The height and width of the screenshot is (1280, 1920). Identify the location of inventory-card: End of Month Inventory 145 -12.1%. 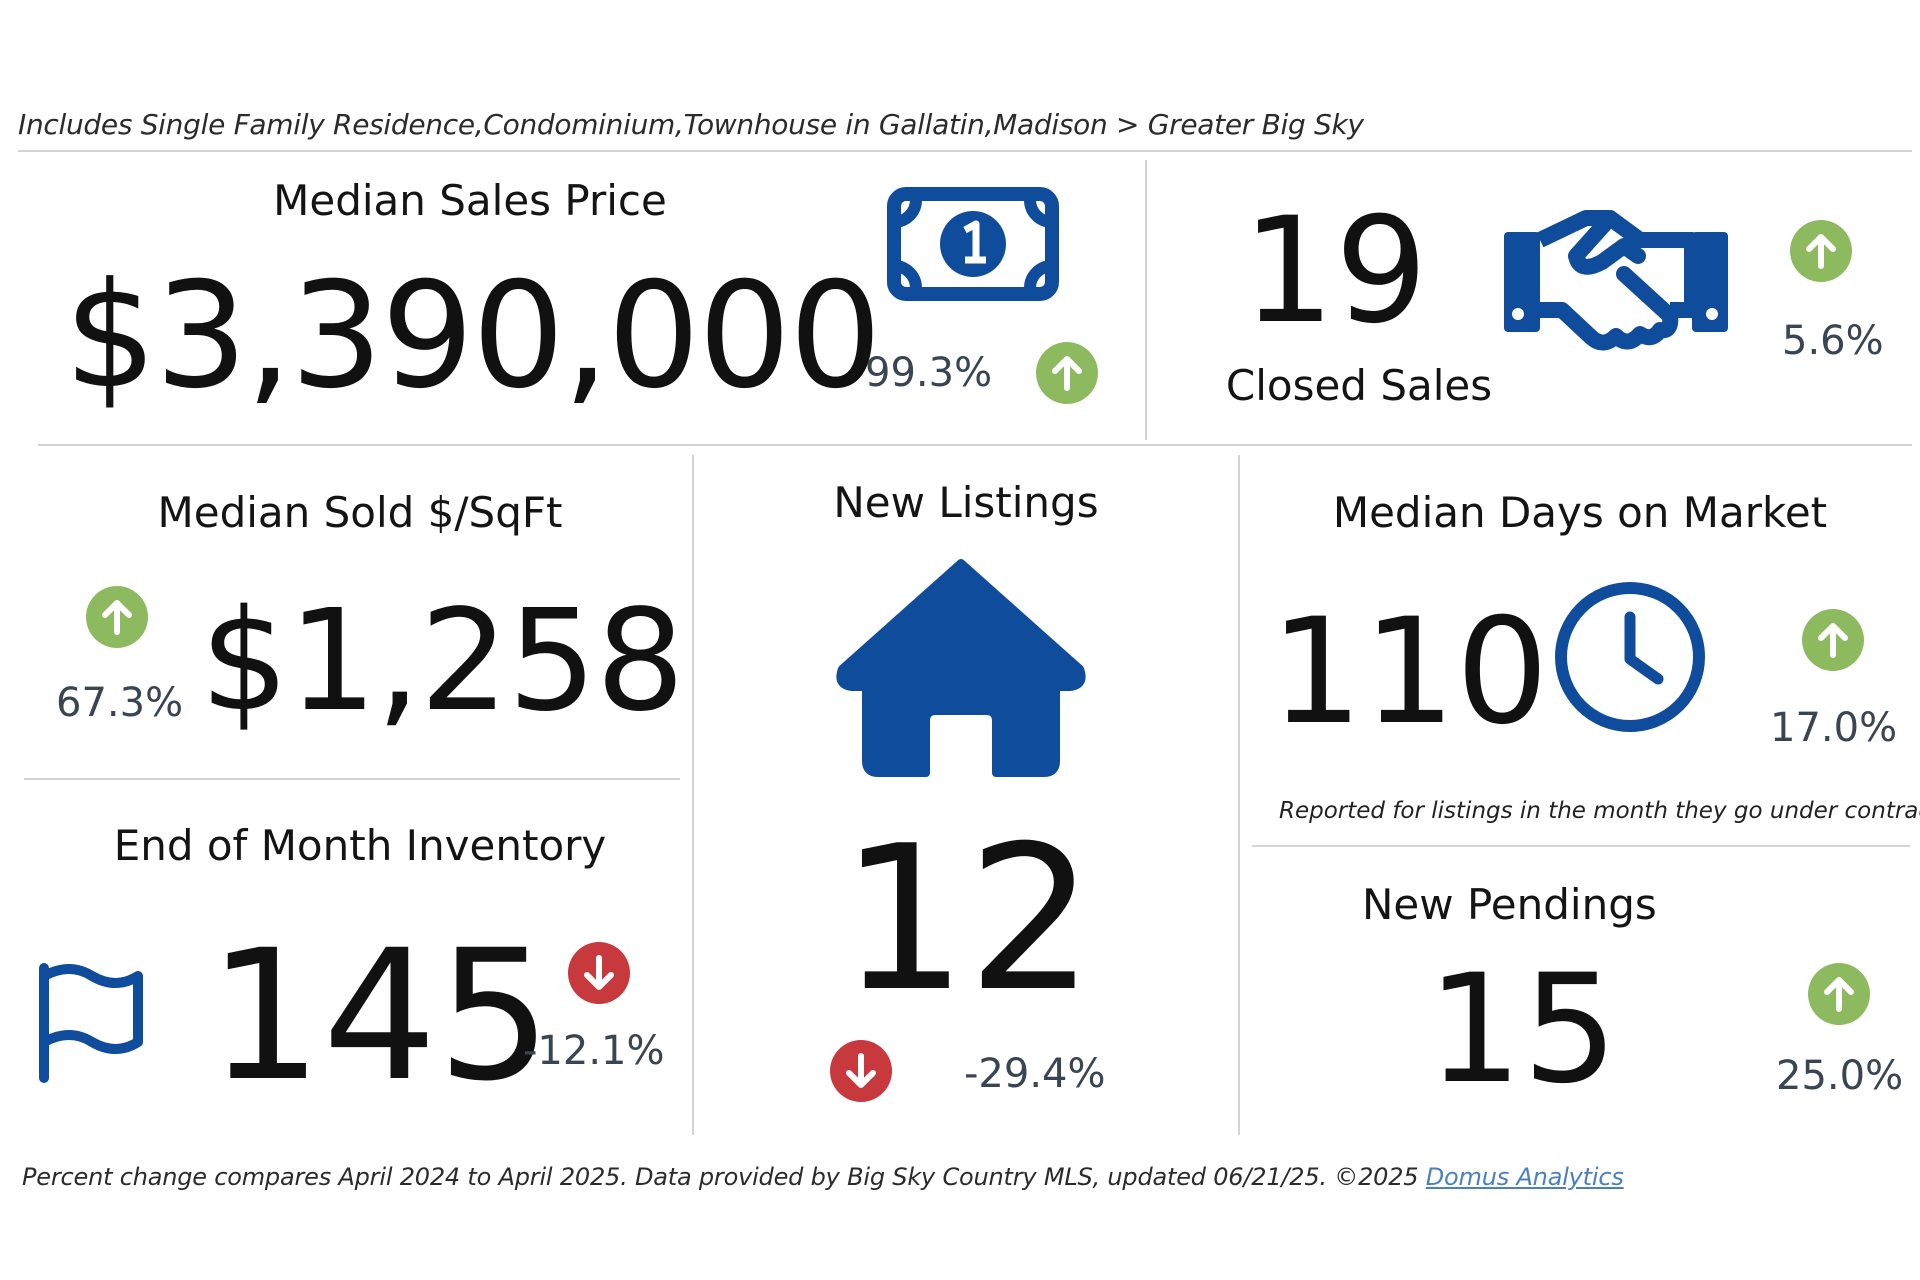
(345, 962).